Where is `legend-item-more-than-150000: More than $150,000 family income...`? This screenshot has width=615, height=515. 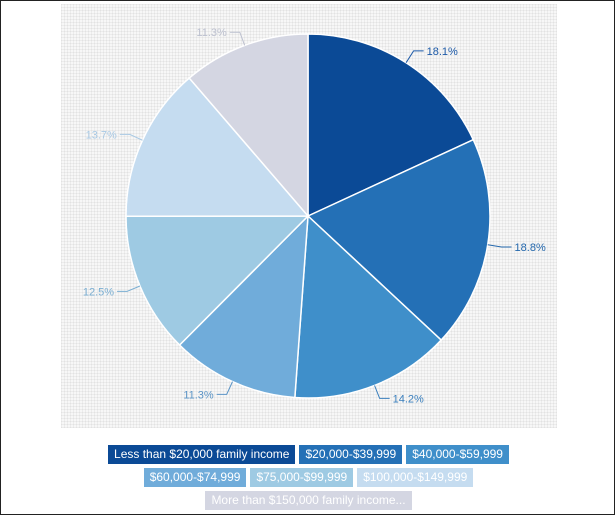
legend-item-more-than-150000: More than $150,000 family income... is located at coordinates (308, 500).